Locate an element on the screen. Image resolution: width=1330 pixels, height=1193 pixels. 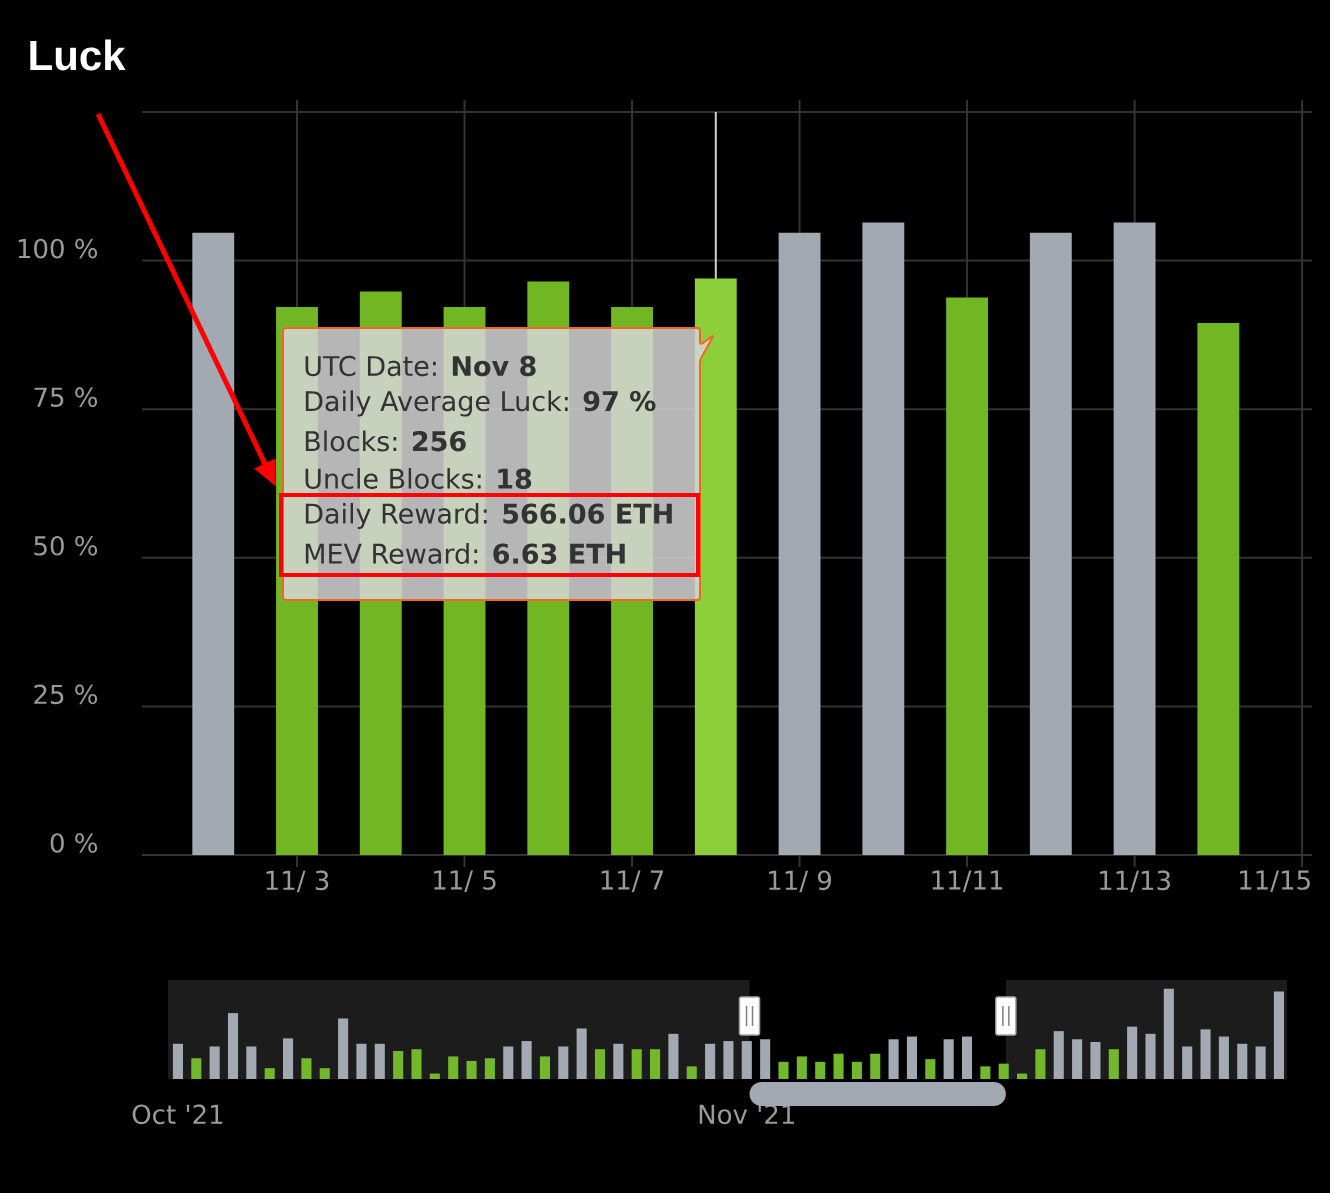
annotation: MEV Reward: 6.63 ETH is located at coordinates (465, 553).